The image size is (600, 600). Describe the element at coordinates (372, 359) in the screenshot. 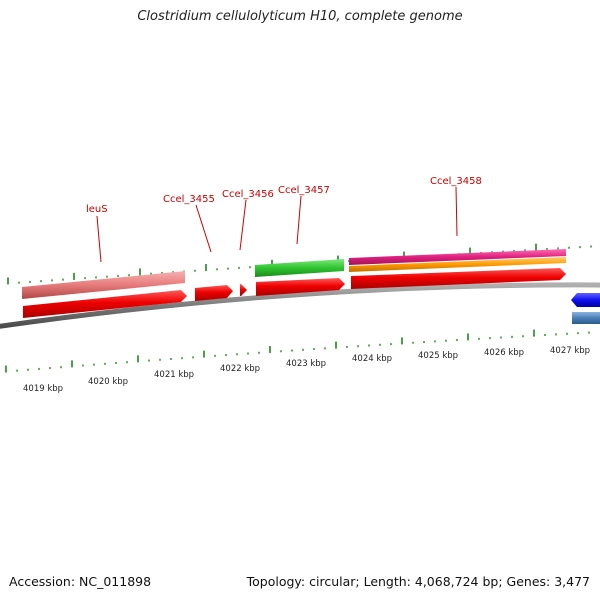

I see `kbp-label-4024: 4024 kbp` at that location.